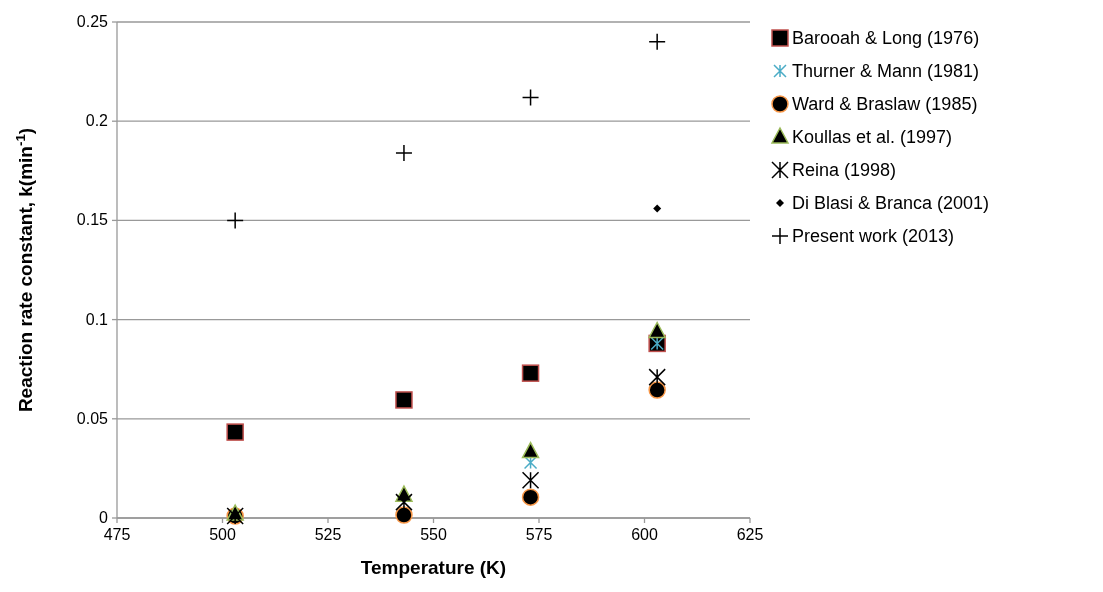 Image resolution: width=1103 pixels, height=592 pixels. Describe the element at coordinates (844, 170) in the screenshot. I see `legend-label: Reina (1998)` at that location.